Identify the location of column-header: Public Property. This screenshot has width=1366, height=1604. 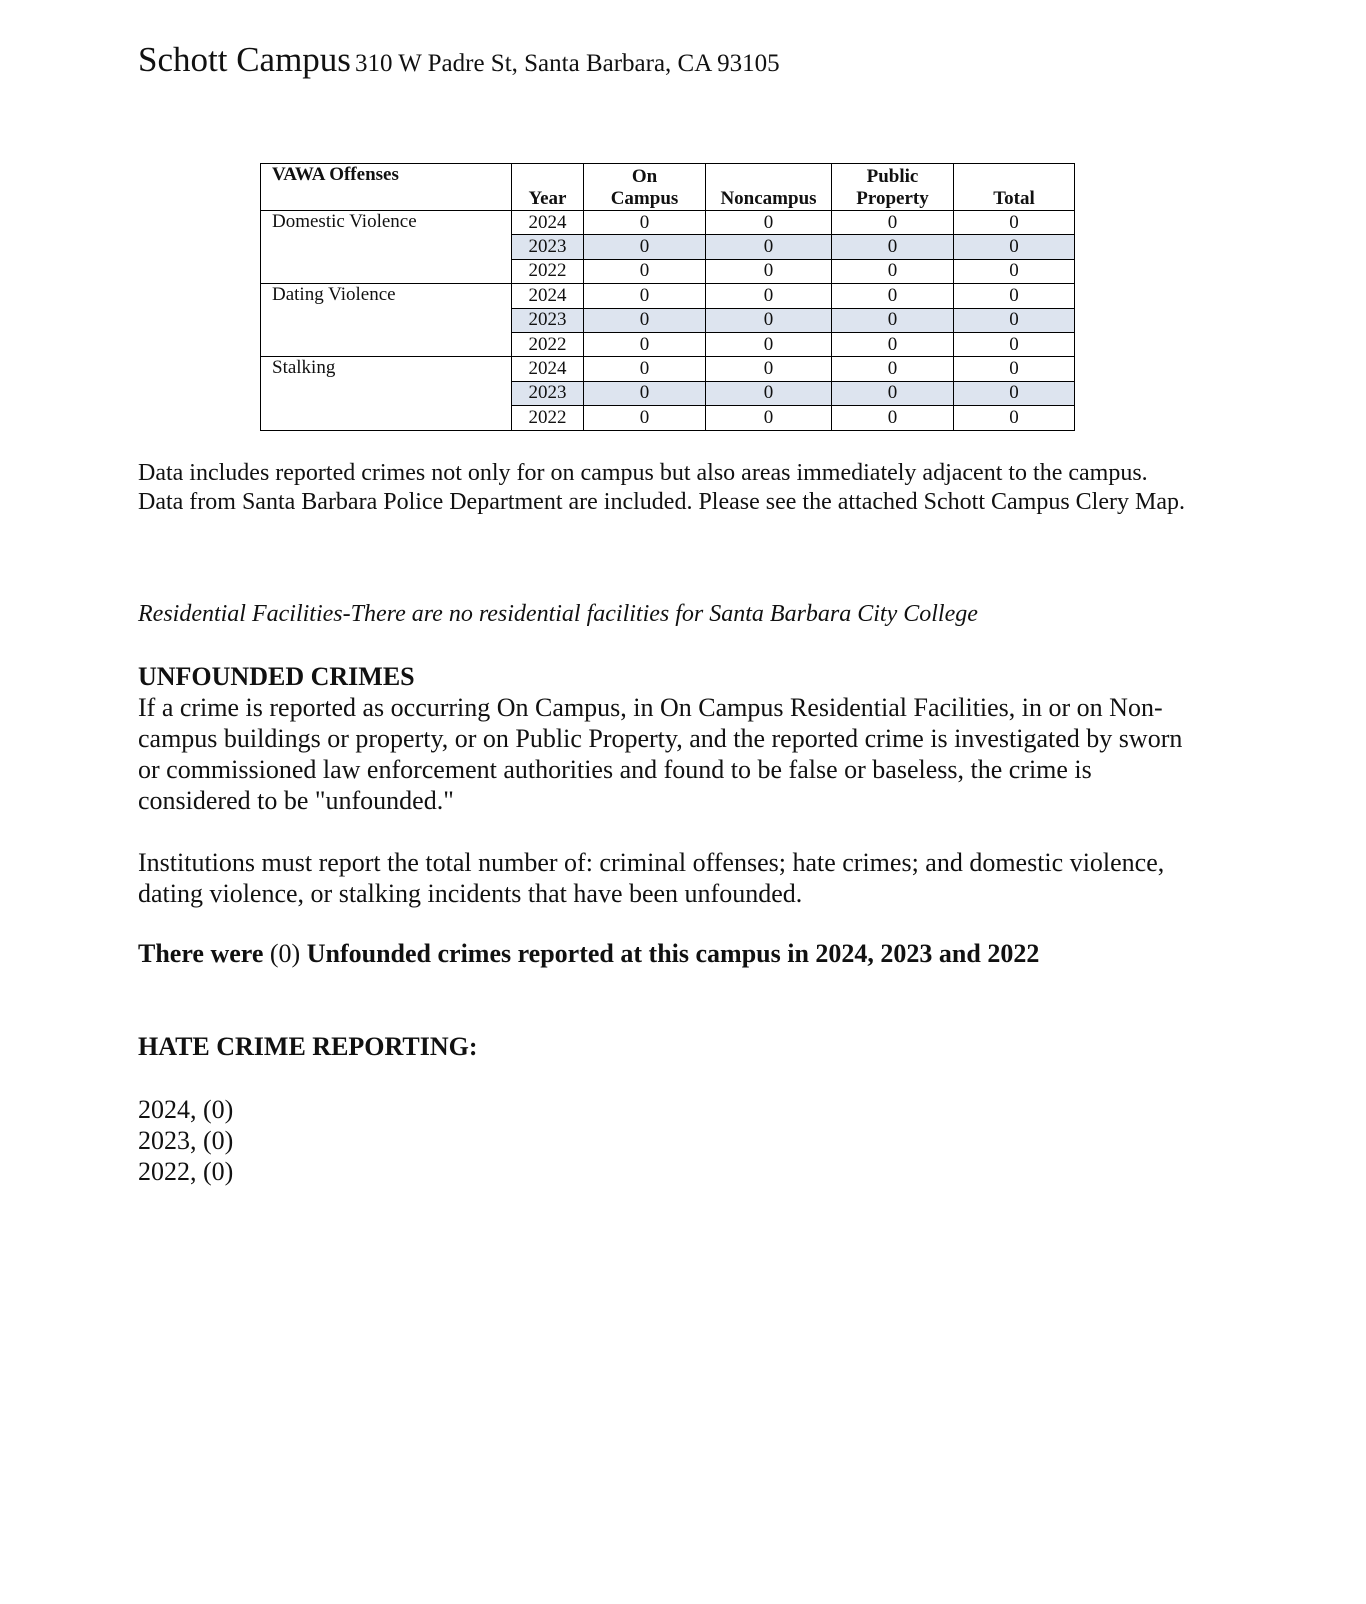
(892, 187).